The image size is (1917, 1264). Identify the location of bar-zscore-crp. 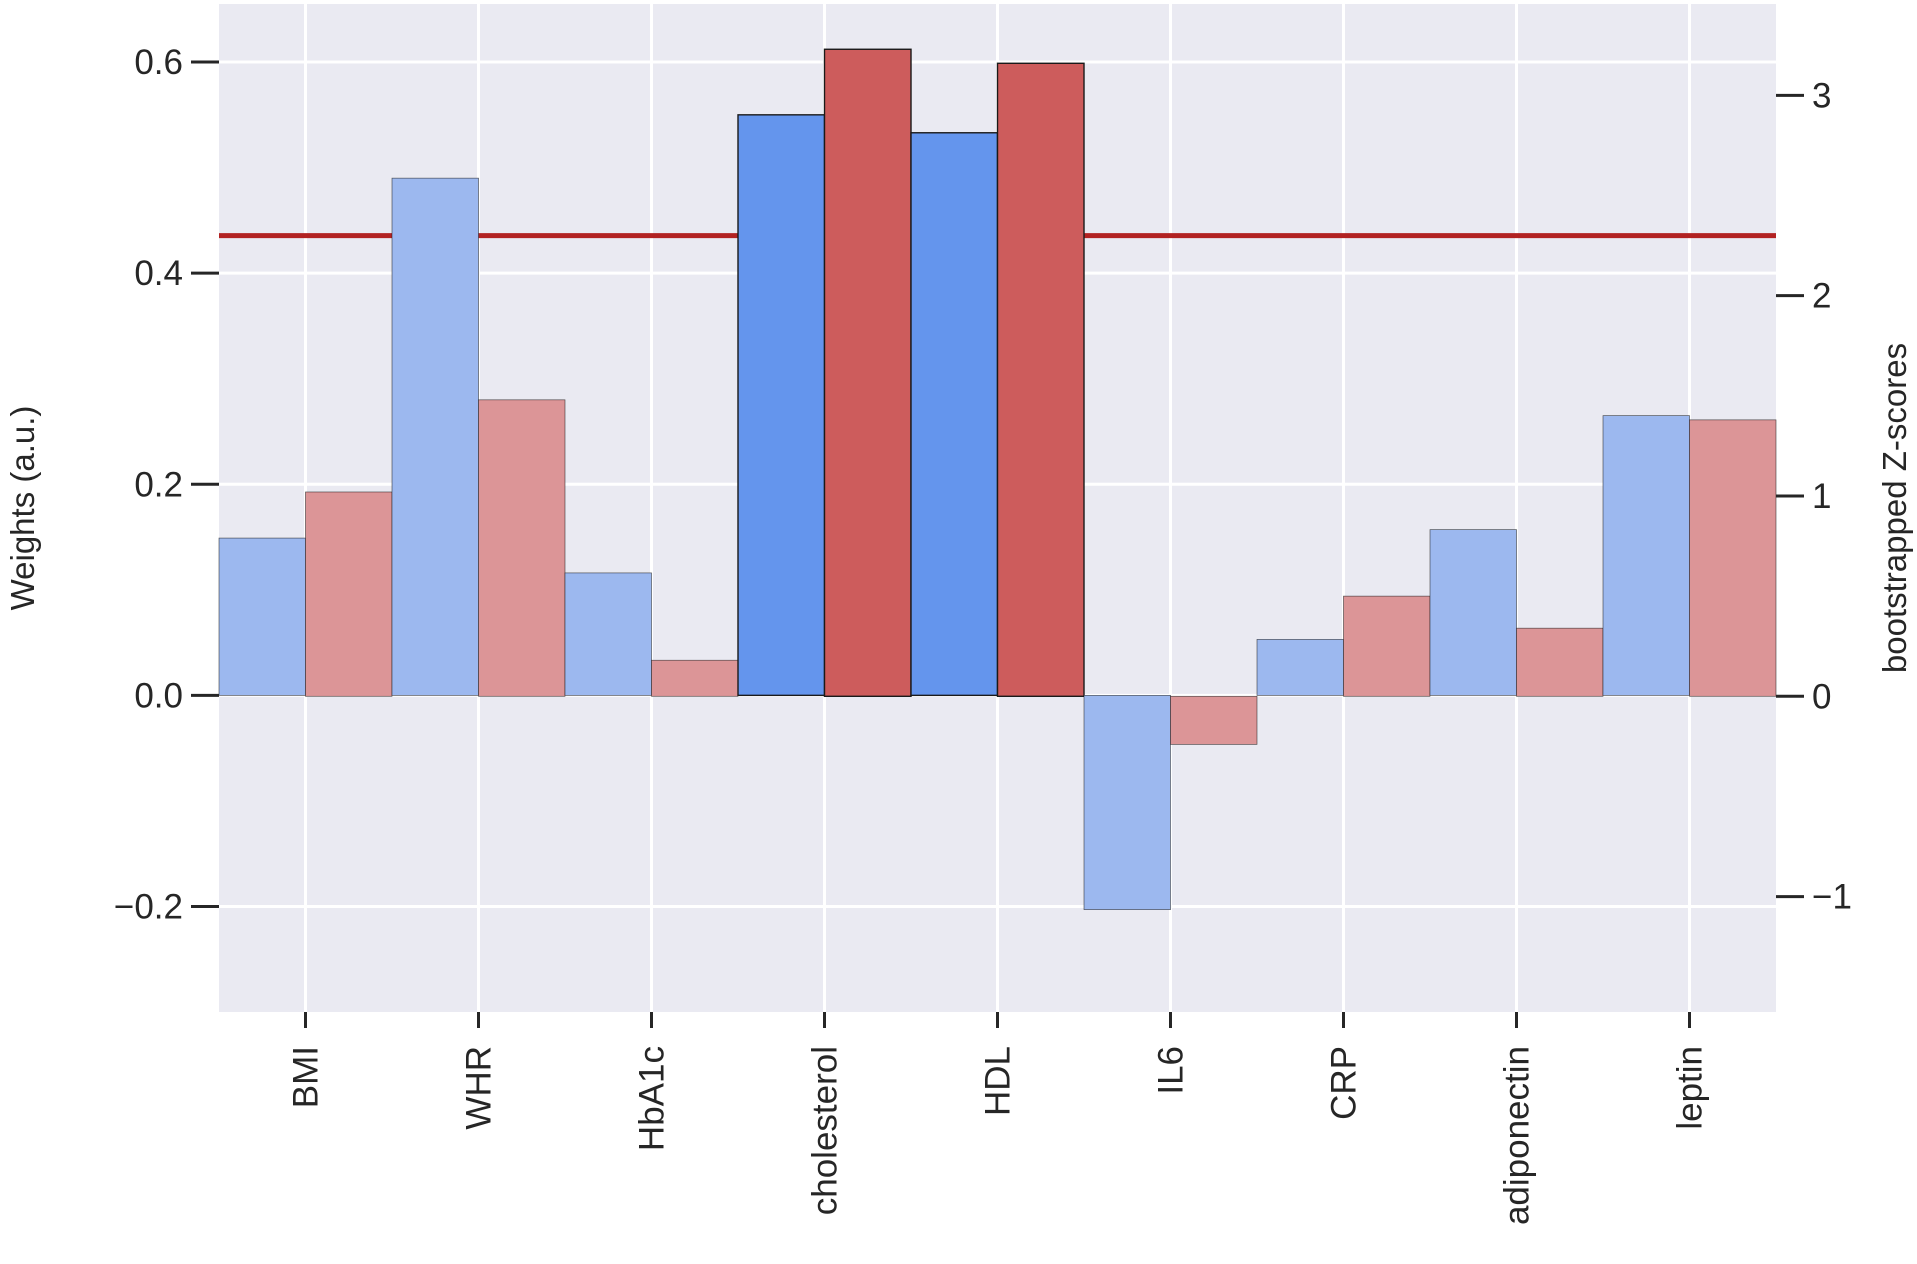
(1387, 646).